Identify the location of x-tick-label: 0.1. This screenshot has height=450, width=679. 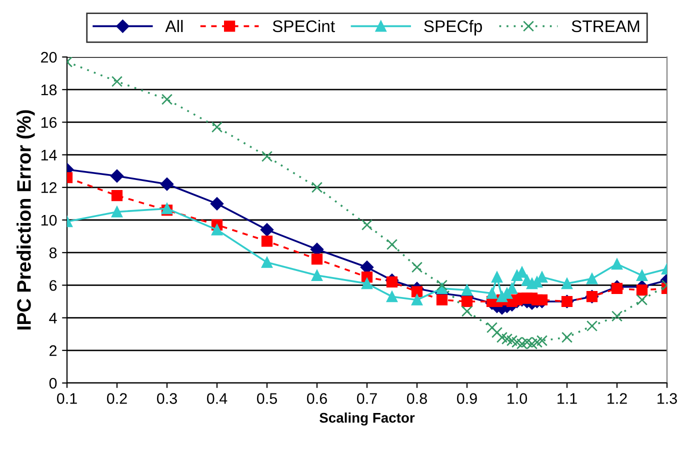
(66, 398).